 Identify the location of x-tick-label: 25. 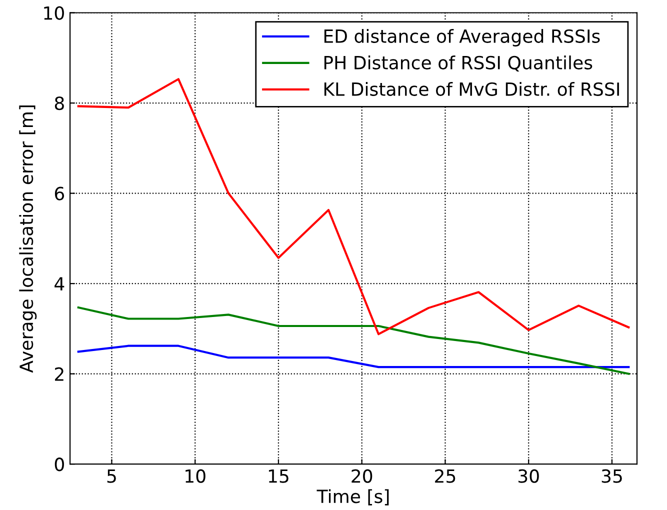
(445, 476).